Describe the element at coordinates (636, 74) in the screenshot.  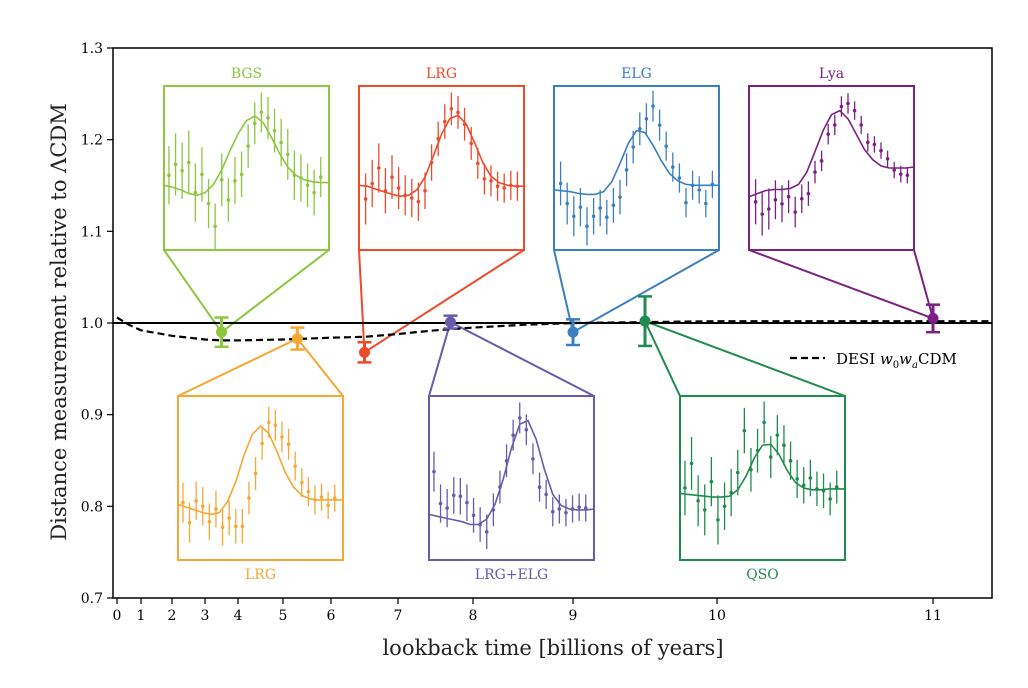
I see `inset-label: ELG` at that location.